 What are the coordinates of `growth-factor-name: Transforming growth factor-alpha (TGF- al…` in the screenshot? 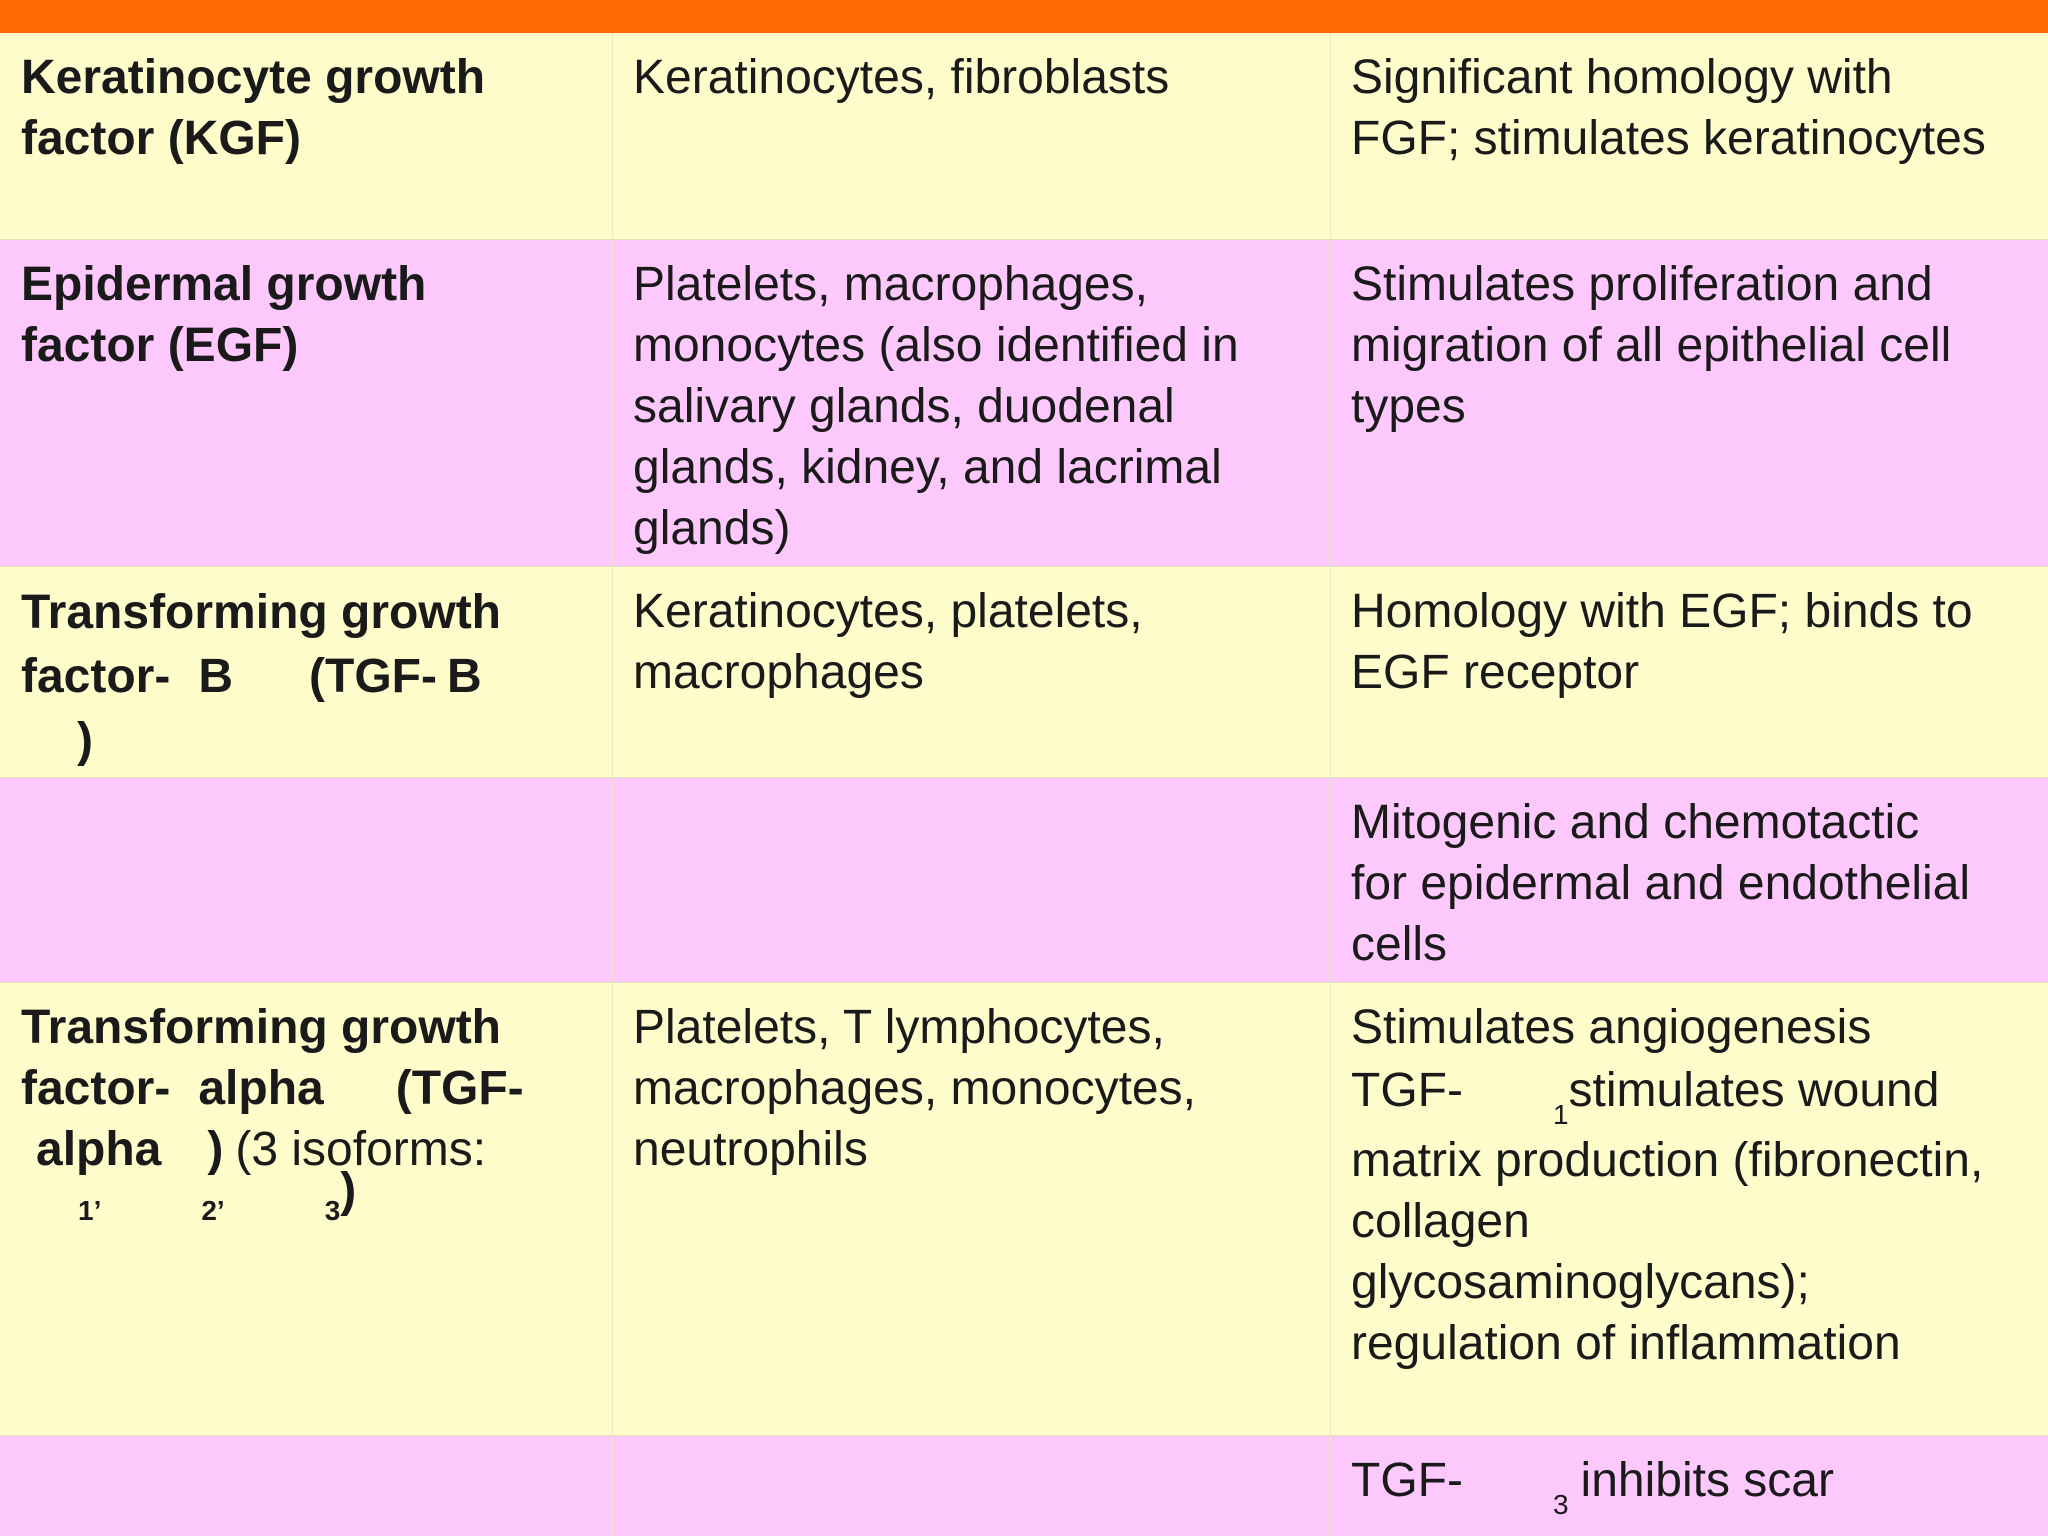 It's located at (272, 1113).